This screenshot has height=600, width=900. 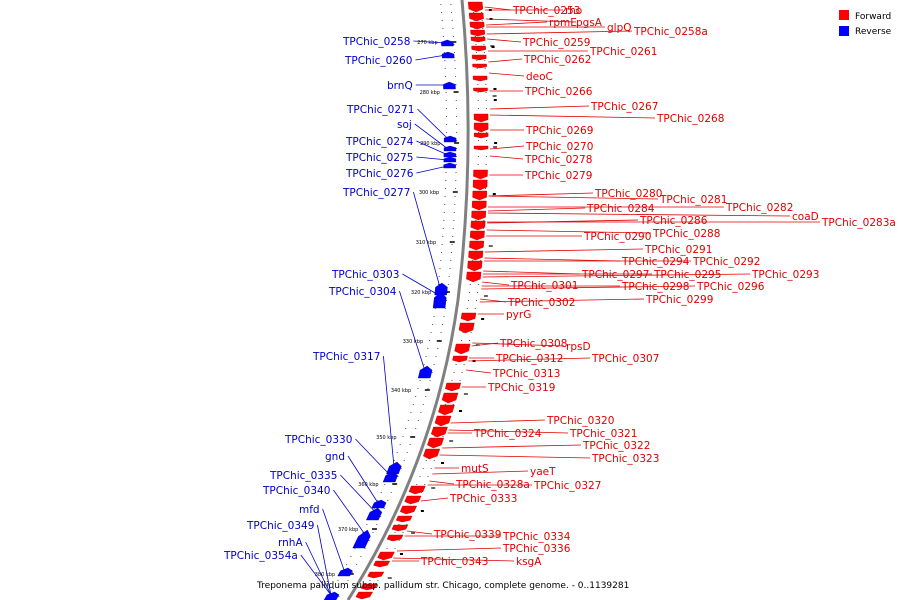 What do you see at coordinates (603, 434) in the screenshot?
I see `forward-gene-label: TPChic_0321` at bounding box center [603, 434].